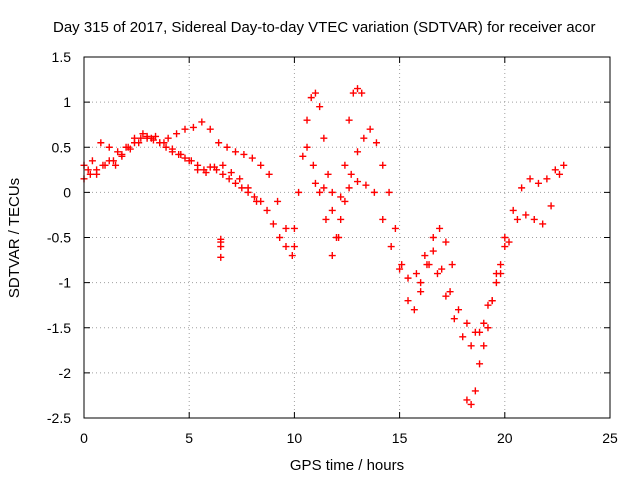 The height and width of the screenshot is (480, 640). I want to click on y-tick-label: 0.5, so click(62, 147).